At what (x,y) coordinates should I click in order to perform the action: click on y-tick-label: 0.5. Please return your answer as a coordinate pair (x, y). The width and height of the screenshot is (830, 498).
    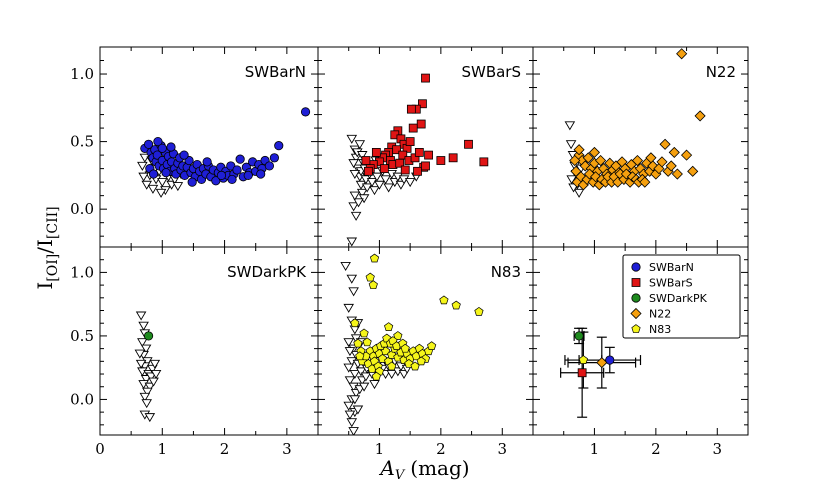
    Looking at the image, I should click on (82, 336).